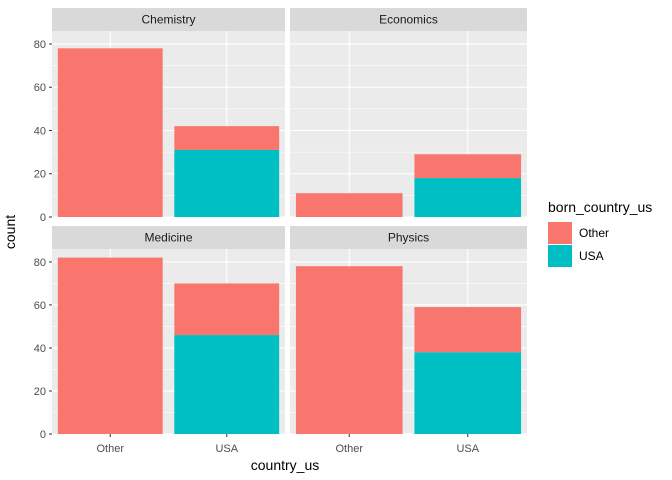 This screenshot has height=480, width=672. What do you see at coordinates (600, 207) in the screenshot?
I see `legend-title: born_country_us` at bounding box center [600, 207].